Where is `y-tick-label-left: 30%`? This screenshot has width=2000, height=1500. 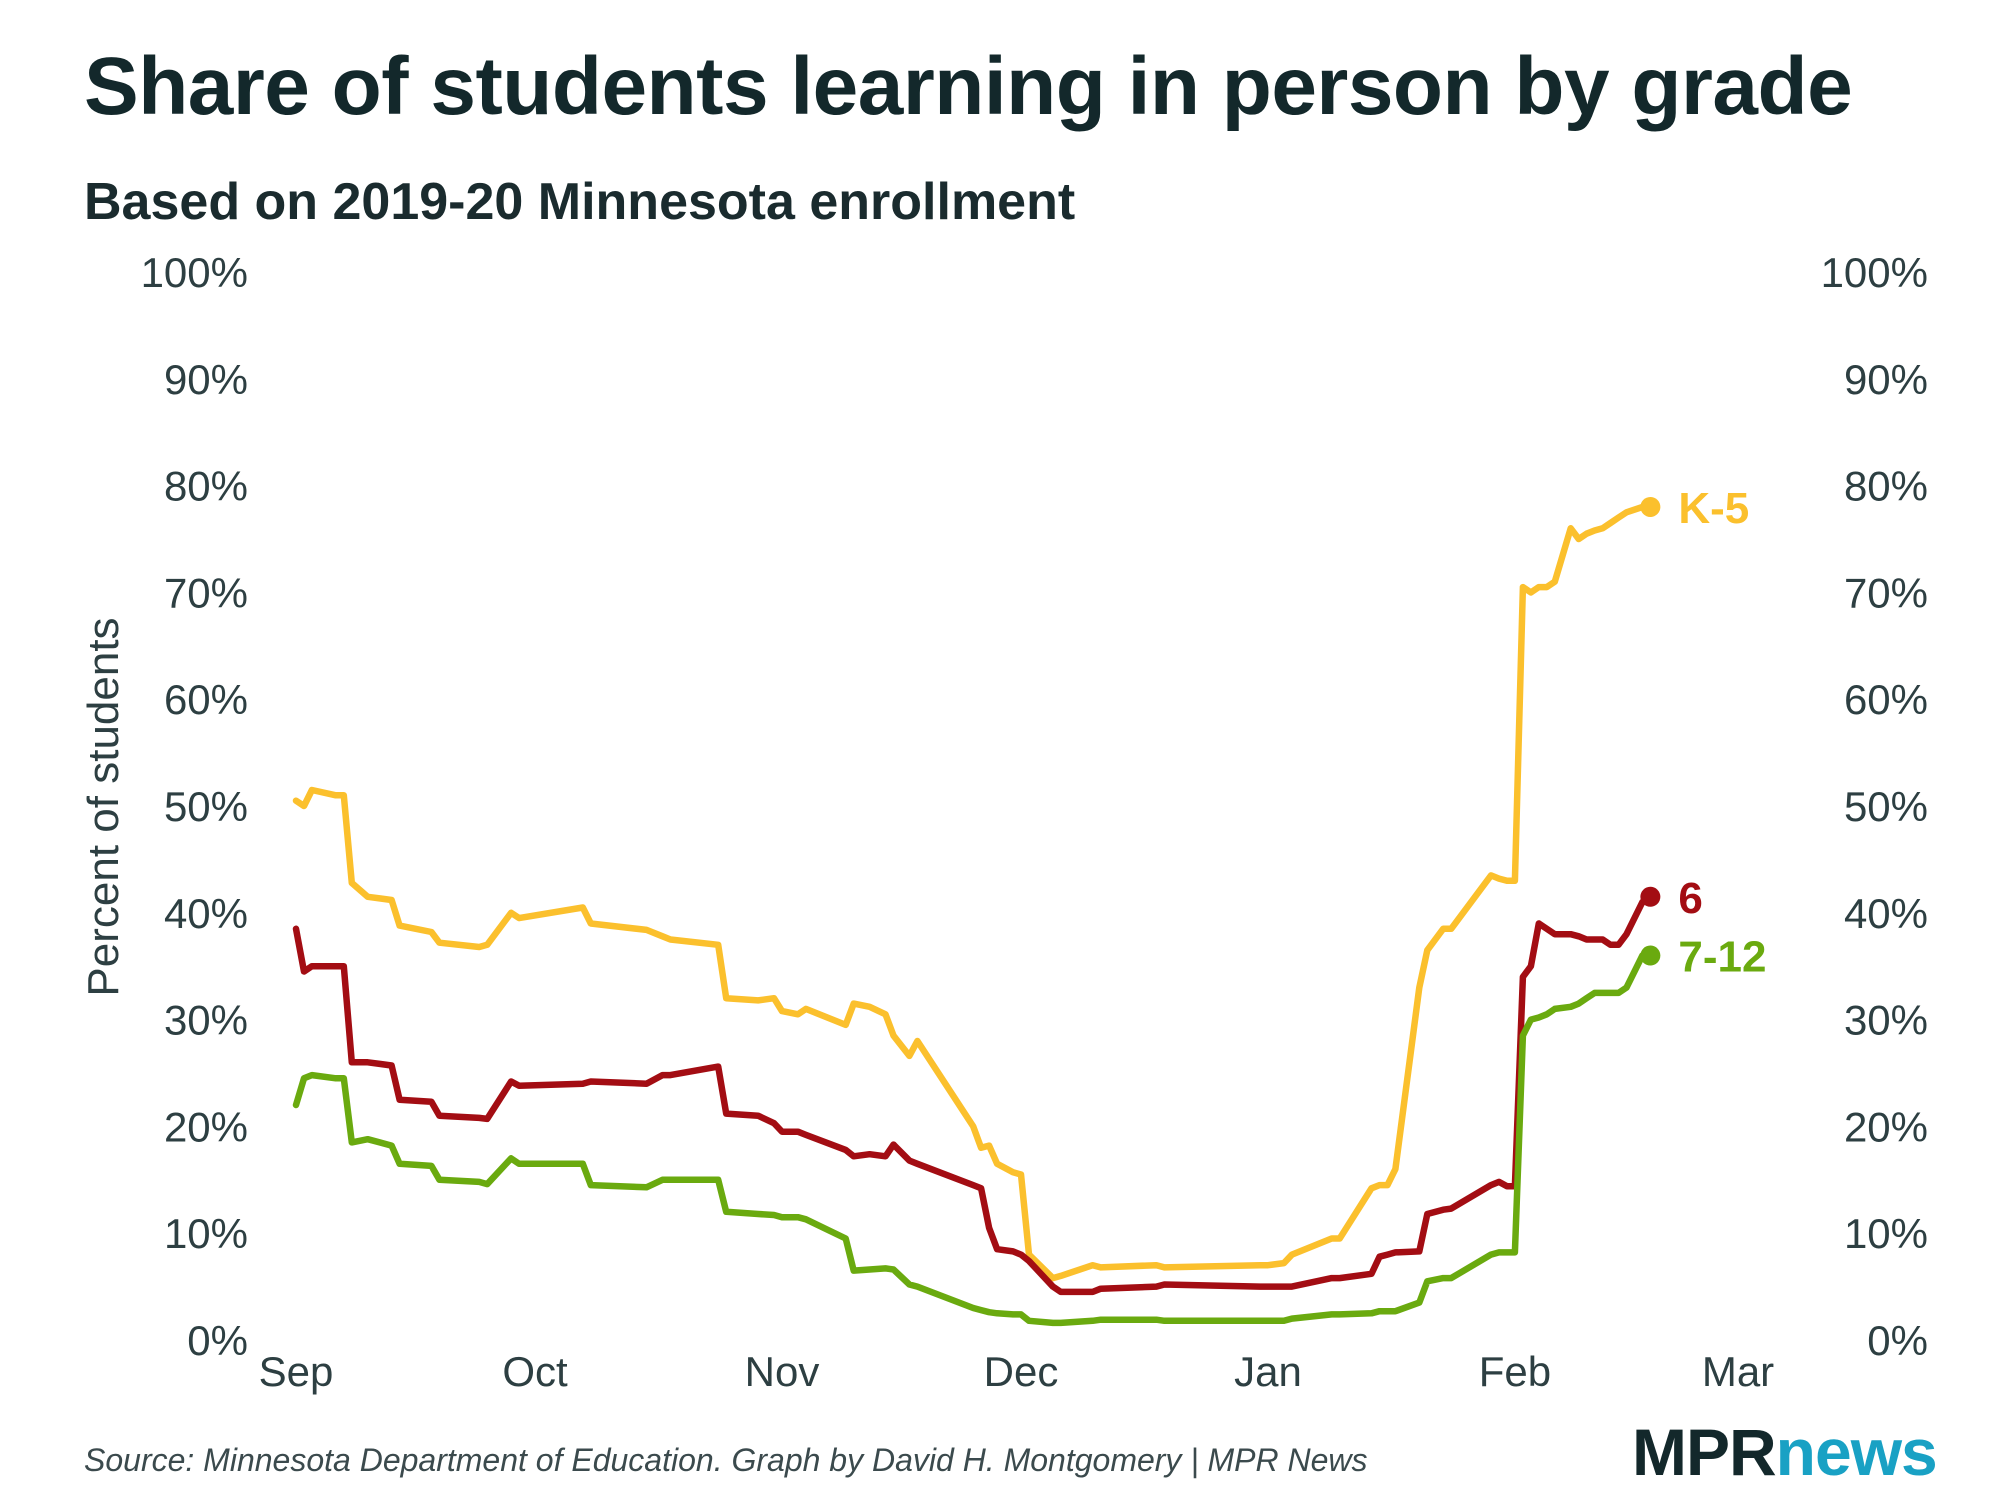 y-tick-label-left: 30% is located at coordinates (206, 1020).